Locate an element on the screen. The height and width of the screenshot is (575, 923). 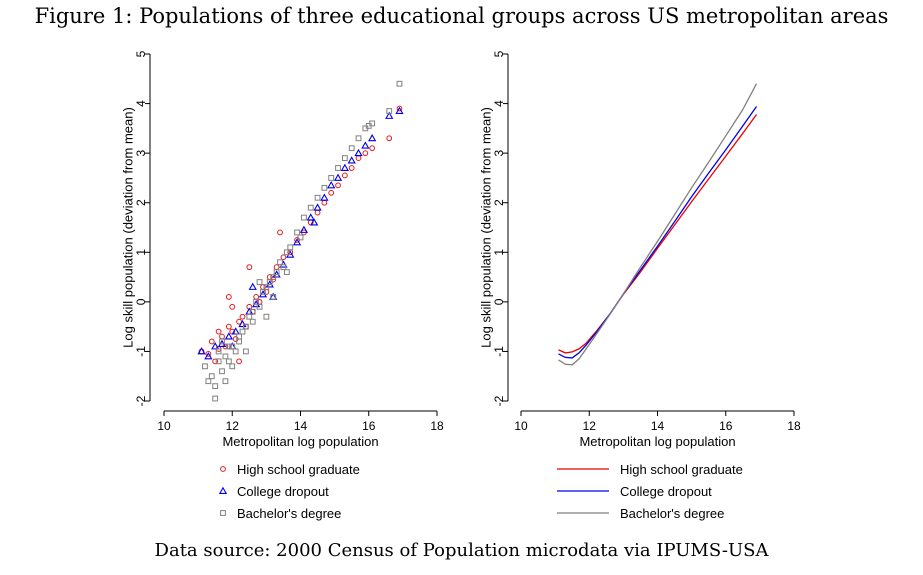
legend-label: Bachelor's degree is located at coordinates (672, 513).